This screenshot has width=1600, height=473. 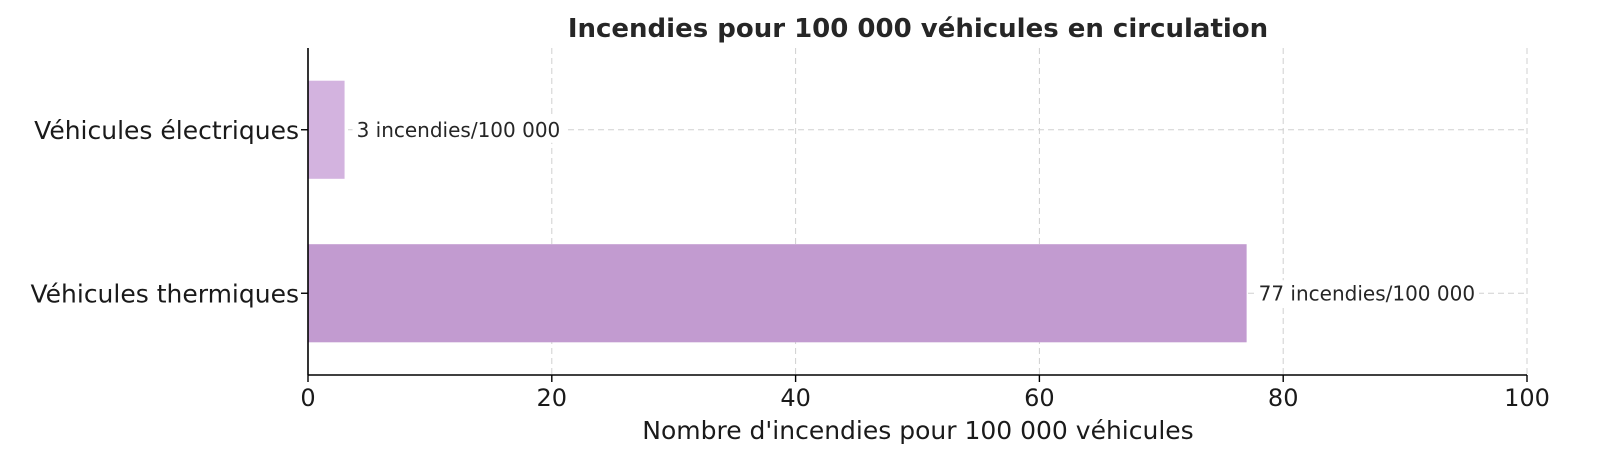 I want to click on y-tick-label: Véhicules thermiques, so click(x=164, y=293).